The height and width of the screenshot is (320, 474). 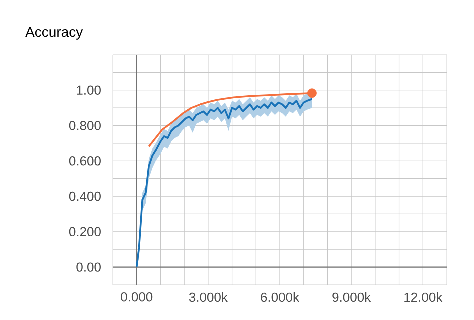 I want to click on x-tick-label: 12.00k, so click(x=423, y=297).